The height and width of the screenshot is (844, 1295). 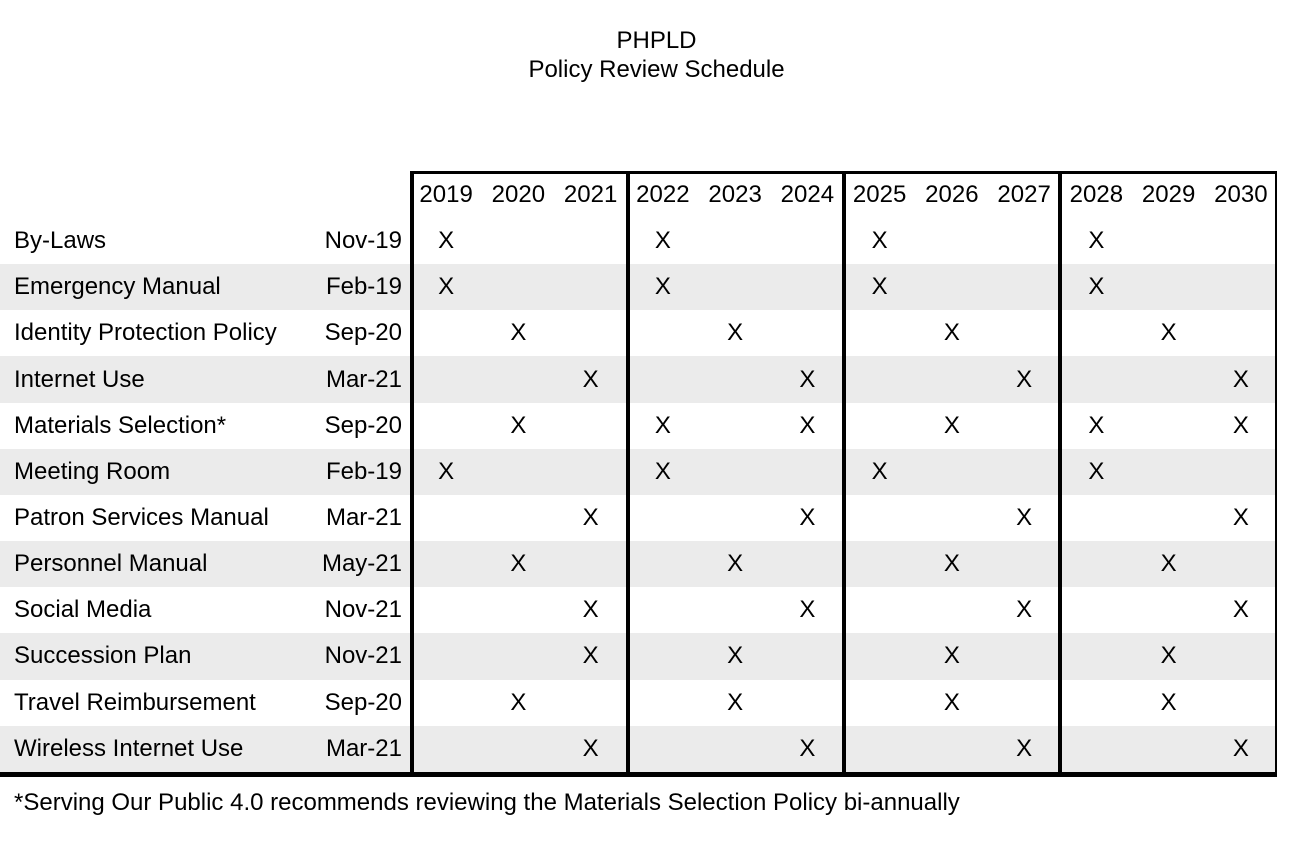 What do you see at coordinates (735, 194) in the screenshot?
I see `year-header-2023: 2023` at bounding box center [735, 194].